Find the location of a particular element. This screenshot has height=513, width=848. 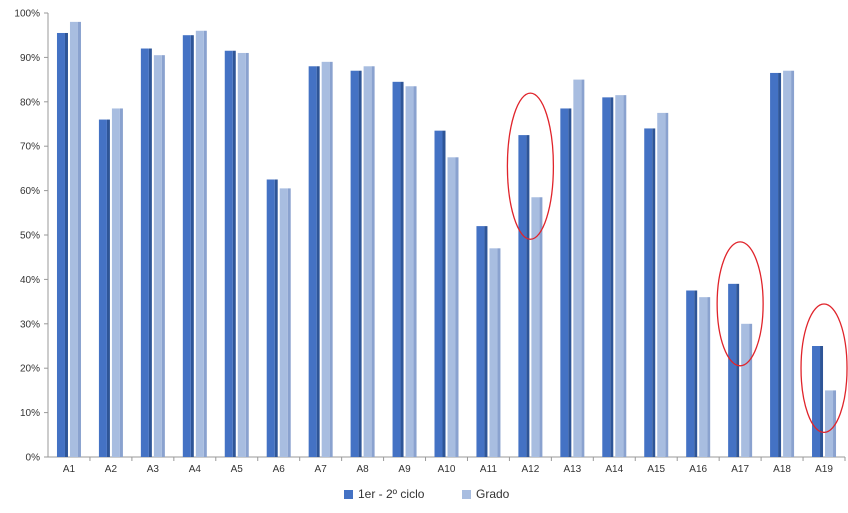

bar-group-a10 is located at coordinates (446, 294).